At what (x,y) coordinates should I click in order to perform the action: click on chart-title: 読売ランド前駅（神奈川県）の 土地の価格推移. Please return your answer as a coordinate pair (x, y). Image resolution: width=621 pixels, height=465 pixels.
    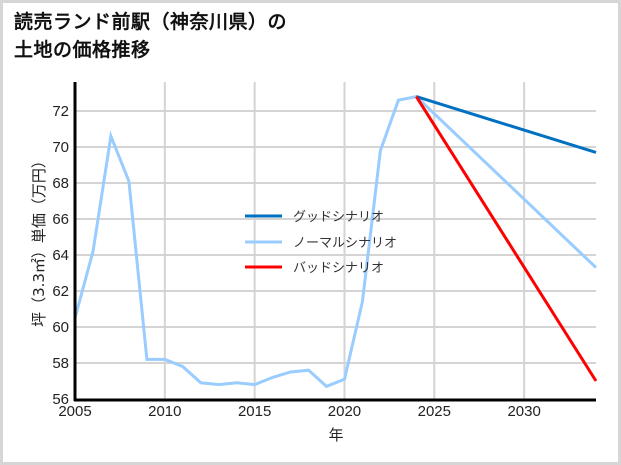
    Looking at the image, I should click on (150, 36).